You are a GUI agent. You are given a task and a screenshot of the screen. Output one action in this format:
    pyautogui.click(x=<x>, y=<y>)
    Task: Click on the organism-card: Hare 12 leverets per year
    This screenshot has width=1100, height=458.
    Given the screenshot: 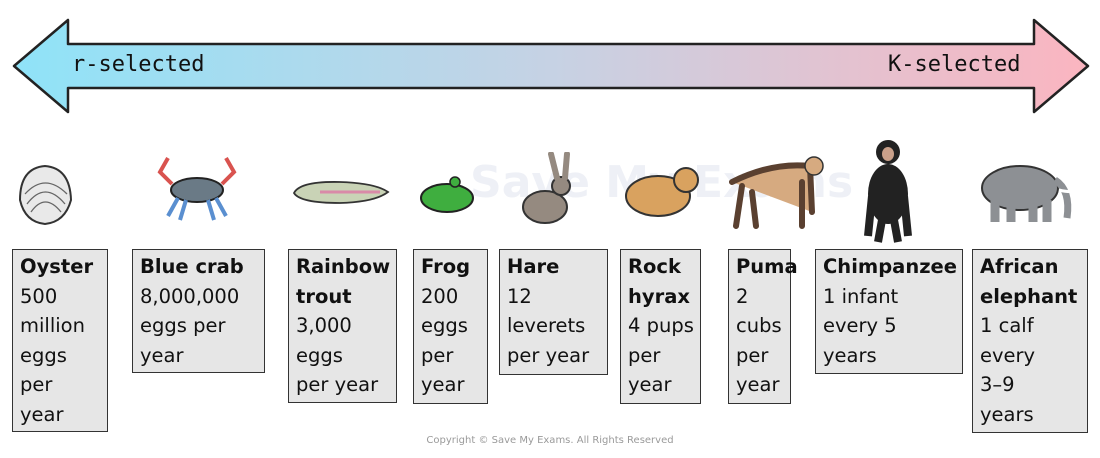 What is the action you would take?
    pyautogui.click(x=553, y=312)
    